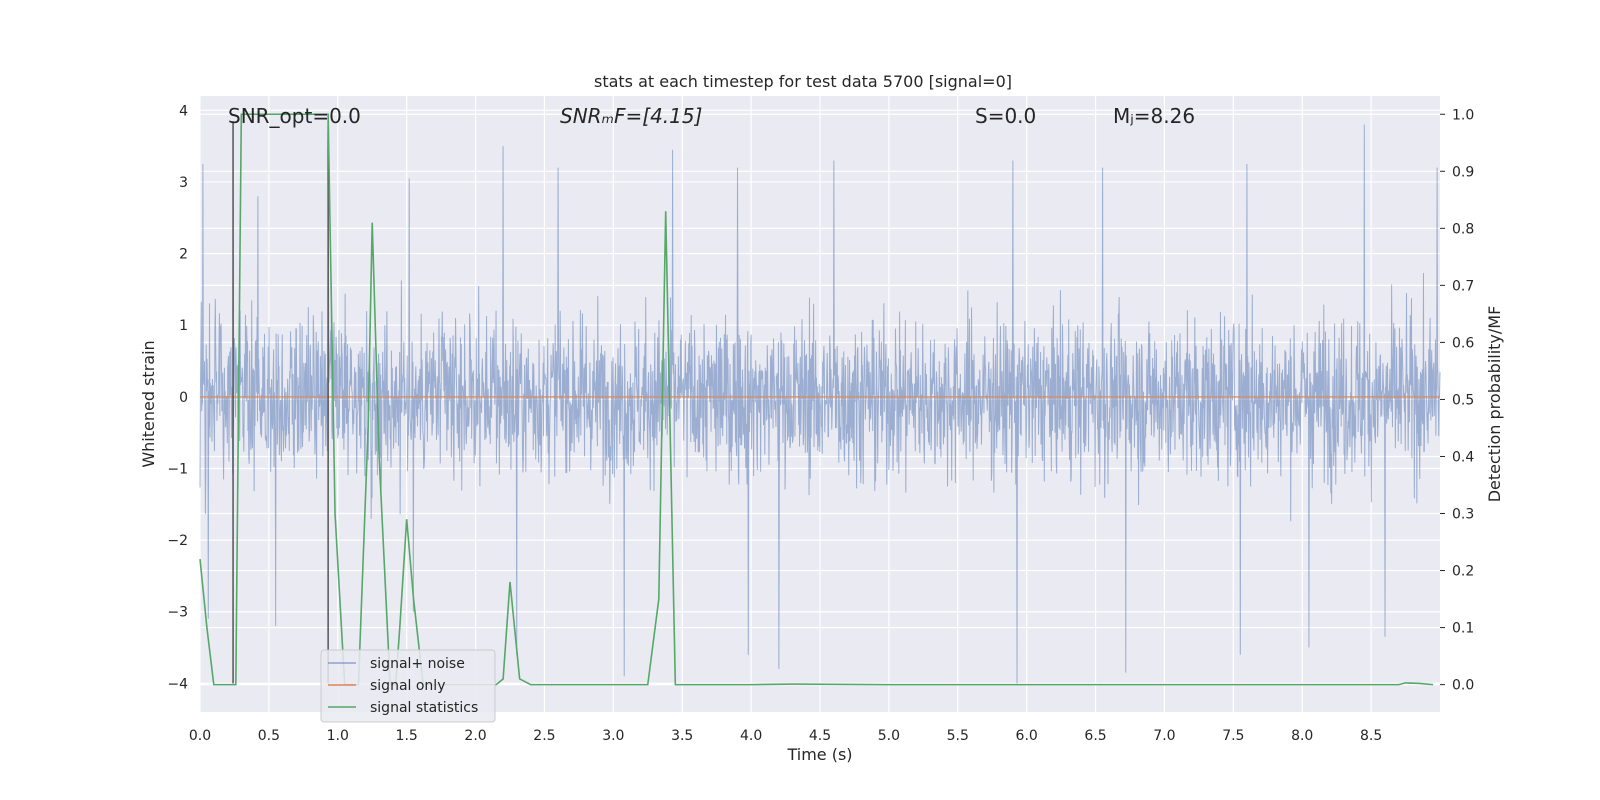  Describe the element at coordinates (183, 111) in the screenshot. I see `y-left-tick-label: 4` at that location.